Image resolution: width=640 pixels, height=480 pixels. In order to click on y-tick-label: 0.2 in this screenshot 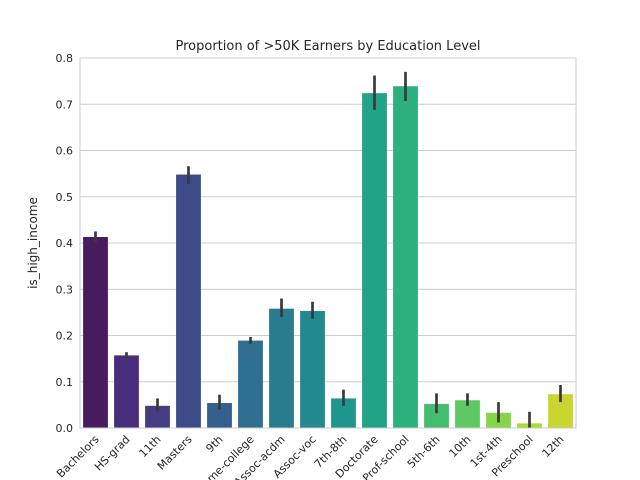, I will do `click(65, 336)`.